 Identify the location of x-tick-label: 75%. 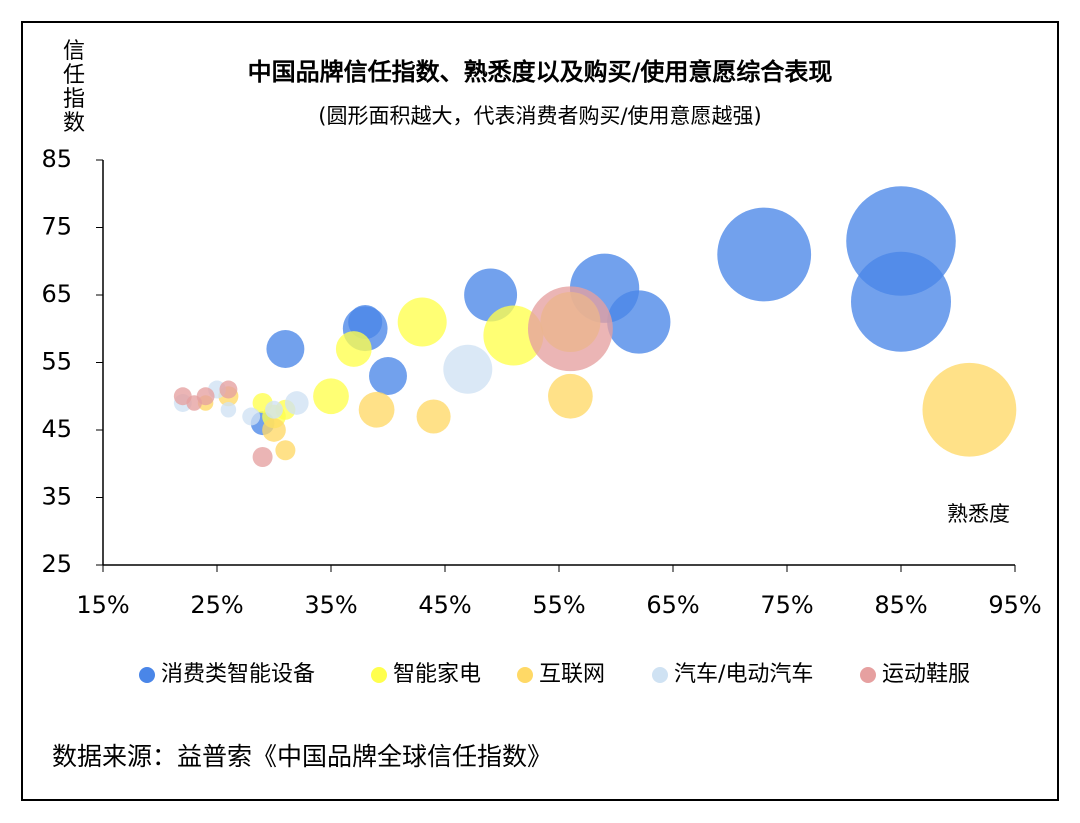
(786, 605).